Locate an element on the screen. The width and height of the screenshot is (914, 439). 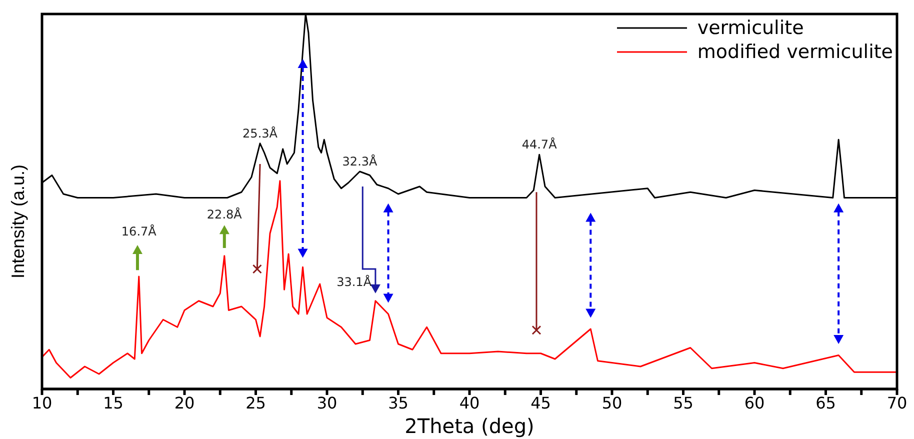
annotation: 16.7Å is located at coordinates (139, 230).